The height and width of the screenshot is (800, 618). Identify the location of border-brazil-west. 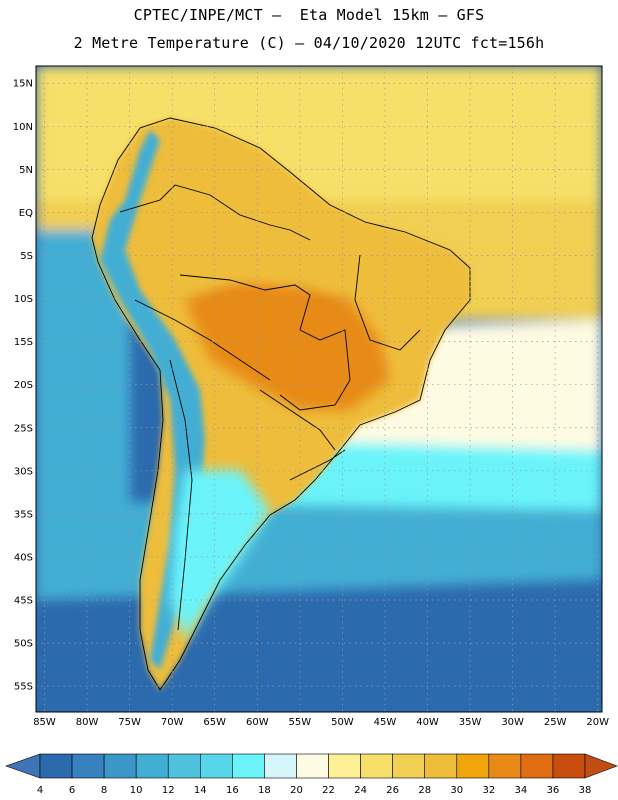
(265, 342).